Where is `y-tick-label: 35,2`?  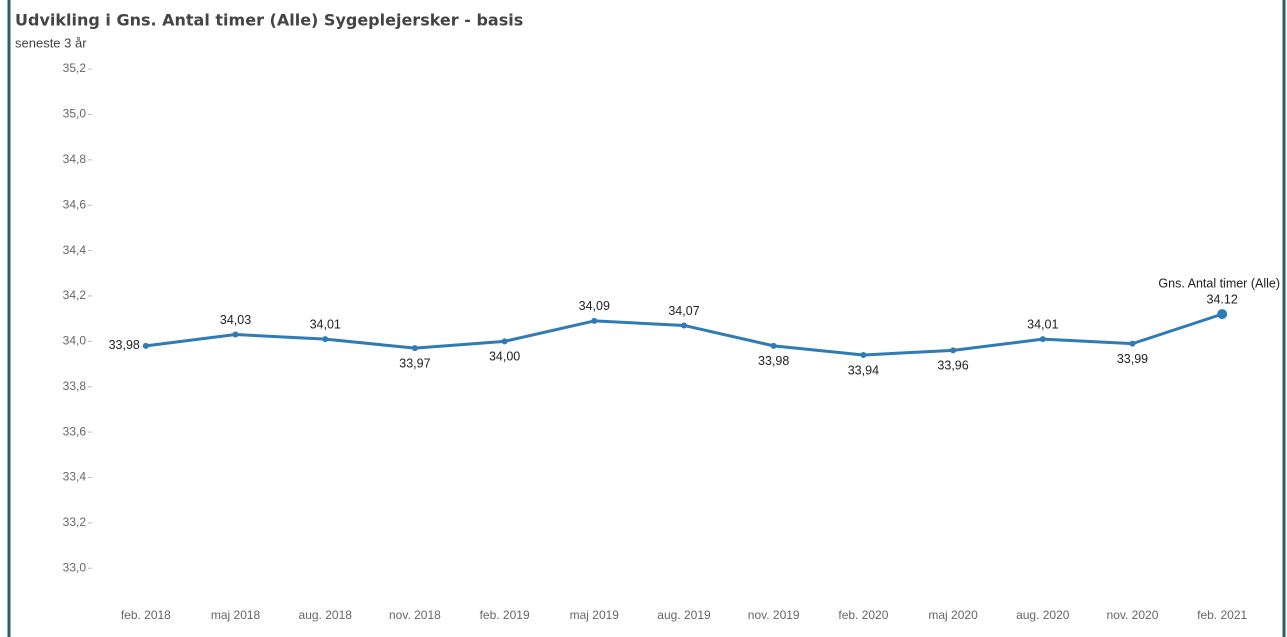
y-tick-label: 35,2 is located at coordinates (75, 68).